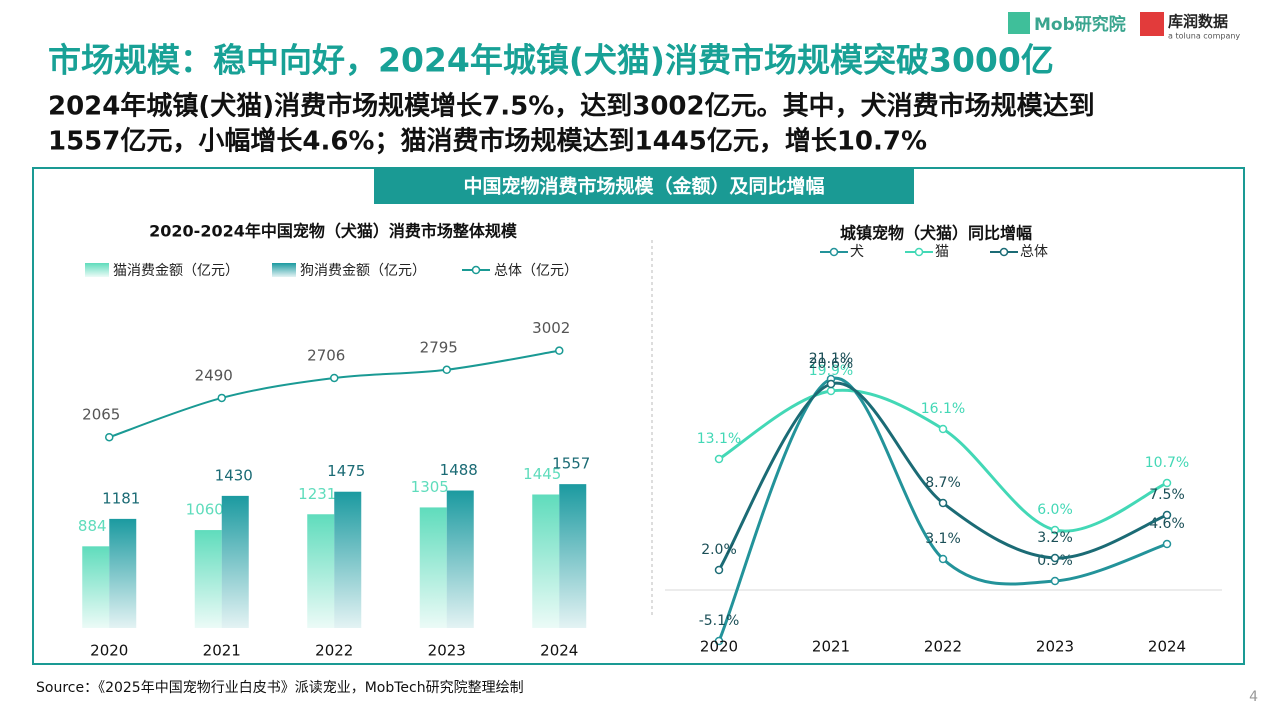  Describe the element at coordinates (205, 510) in the screenshot. I see `value-label: 1060` at that location.